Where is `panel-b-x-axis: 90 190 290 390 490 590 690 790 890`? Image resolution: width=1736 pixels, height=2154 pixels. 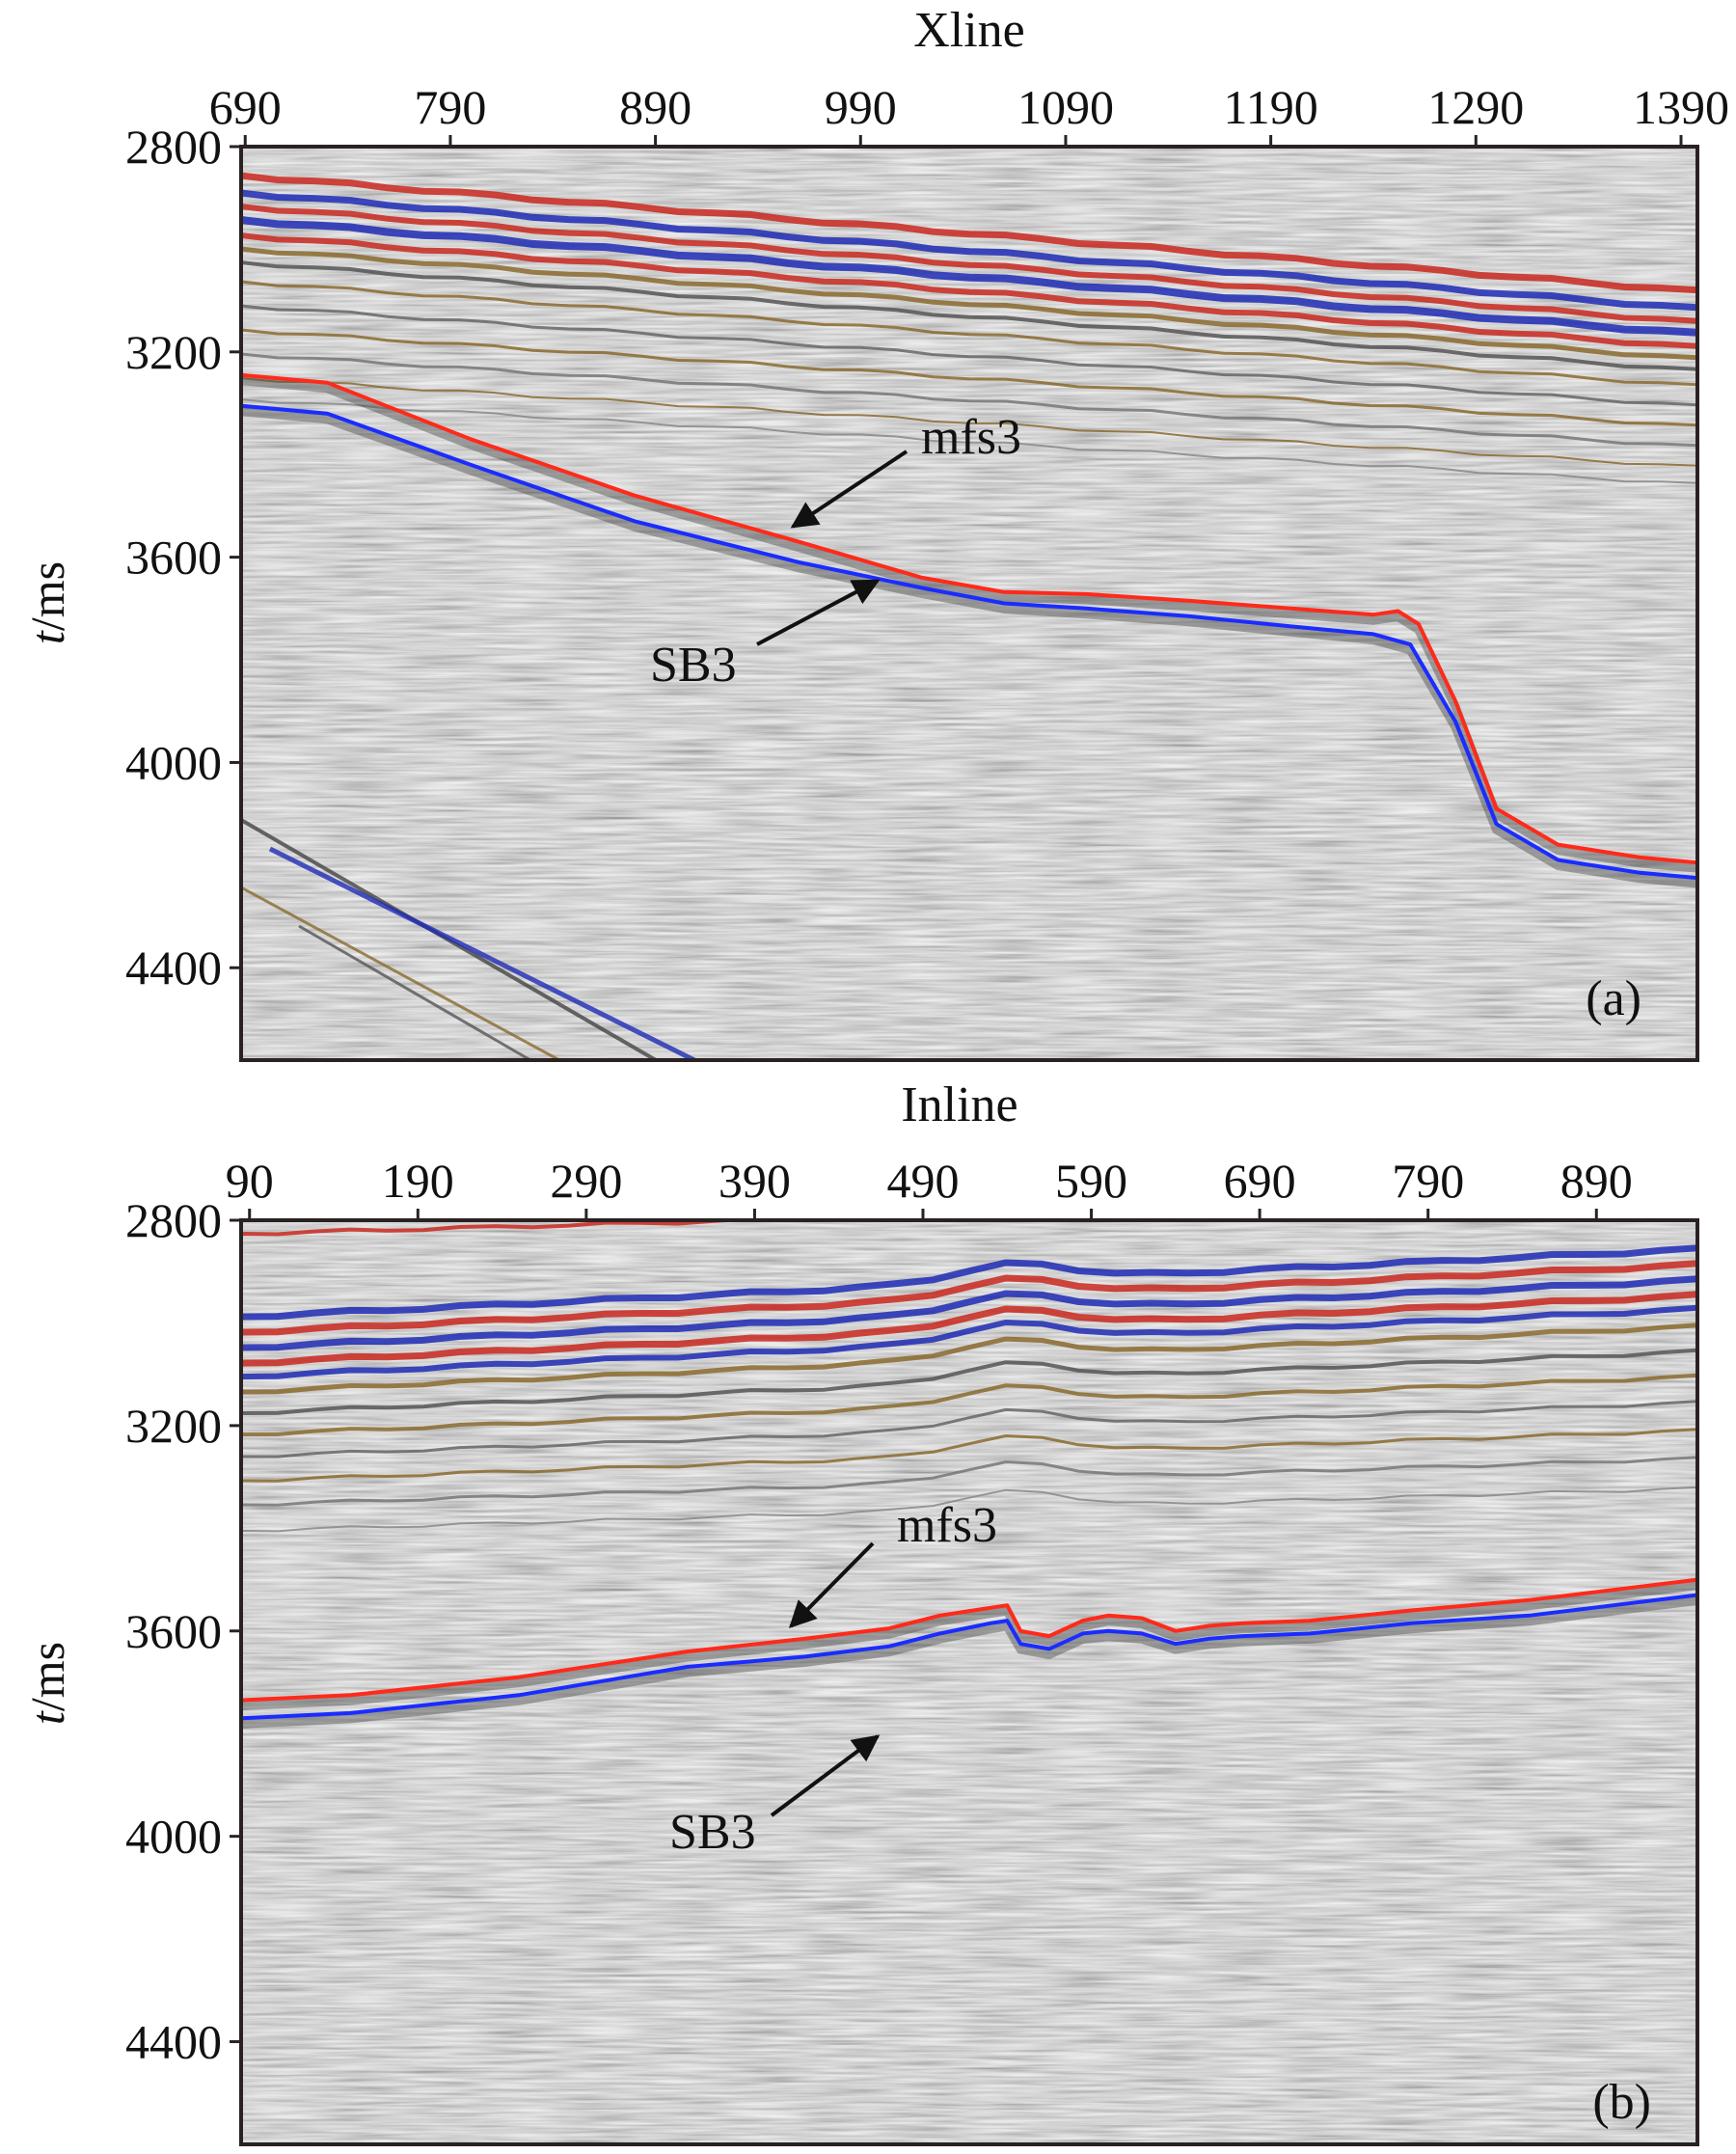 panel-b-x-axis: 90 190 290 390 490 590 690 790 890 is located at coordinates (929, 1187).